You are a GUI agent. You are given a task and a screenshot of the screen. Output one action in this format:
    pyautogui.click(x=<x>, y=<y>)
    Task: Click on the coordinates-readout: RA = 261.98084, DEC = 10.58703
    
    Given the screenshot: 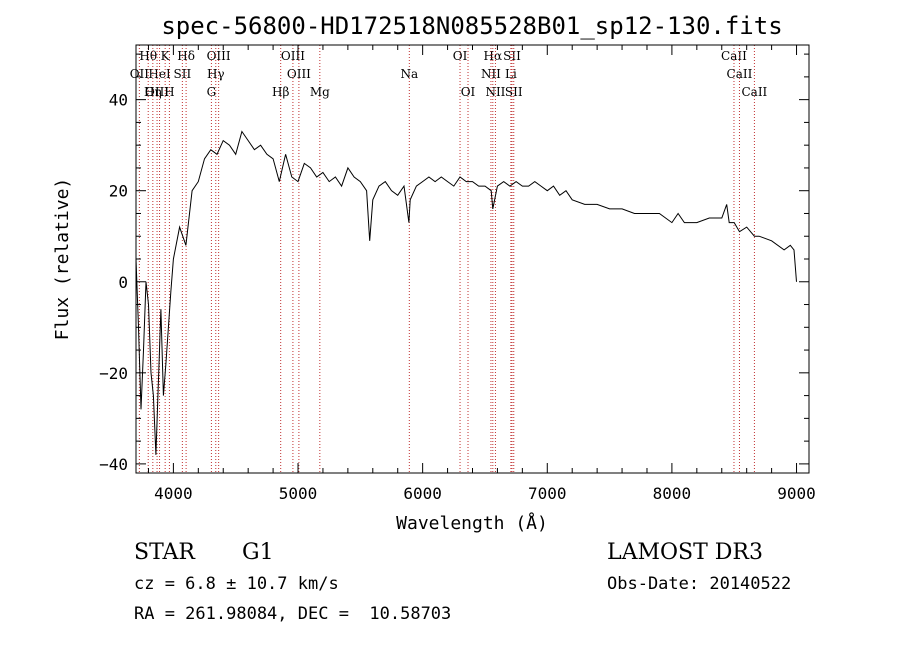 What is the action you would take?
    pyautogui.click(x=293, y=614)
    